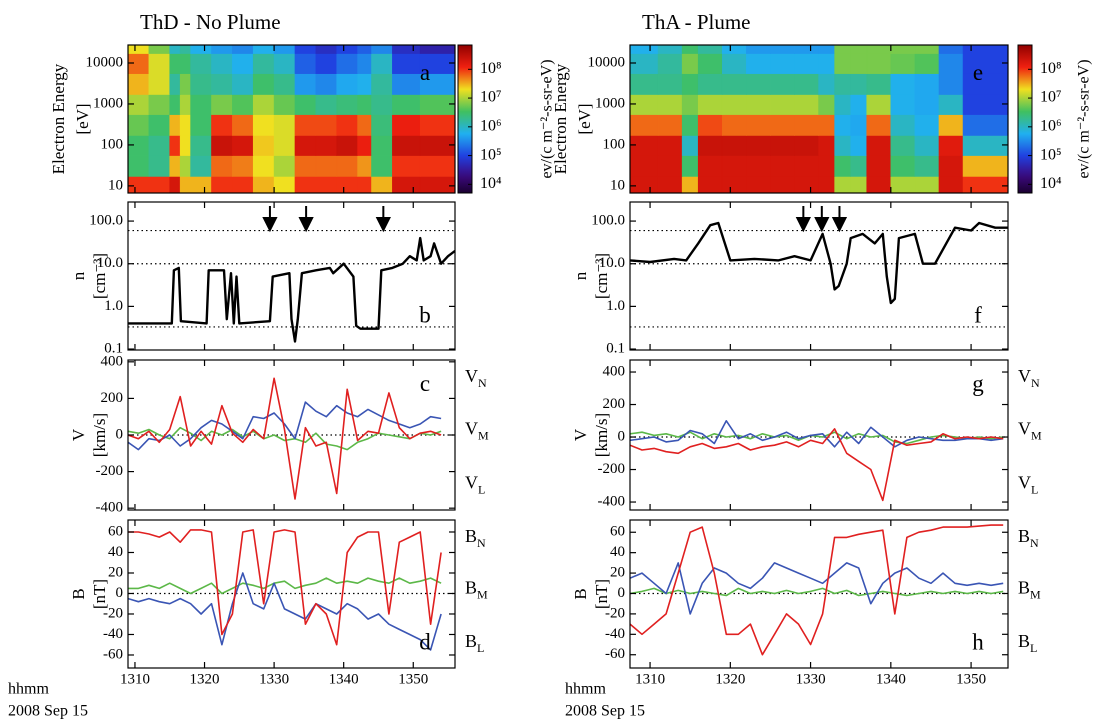  I want to click on y-tick-label: 0, so click(120, 434).